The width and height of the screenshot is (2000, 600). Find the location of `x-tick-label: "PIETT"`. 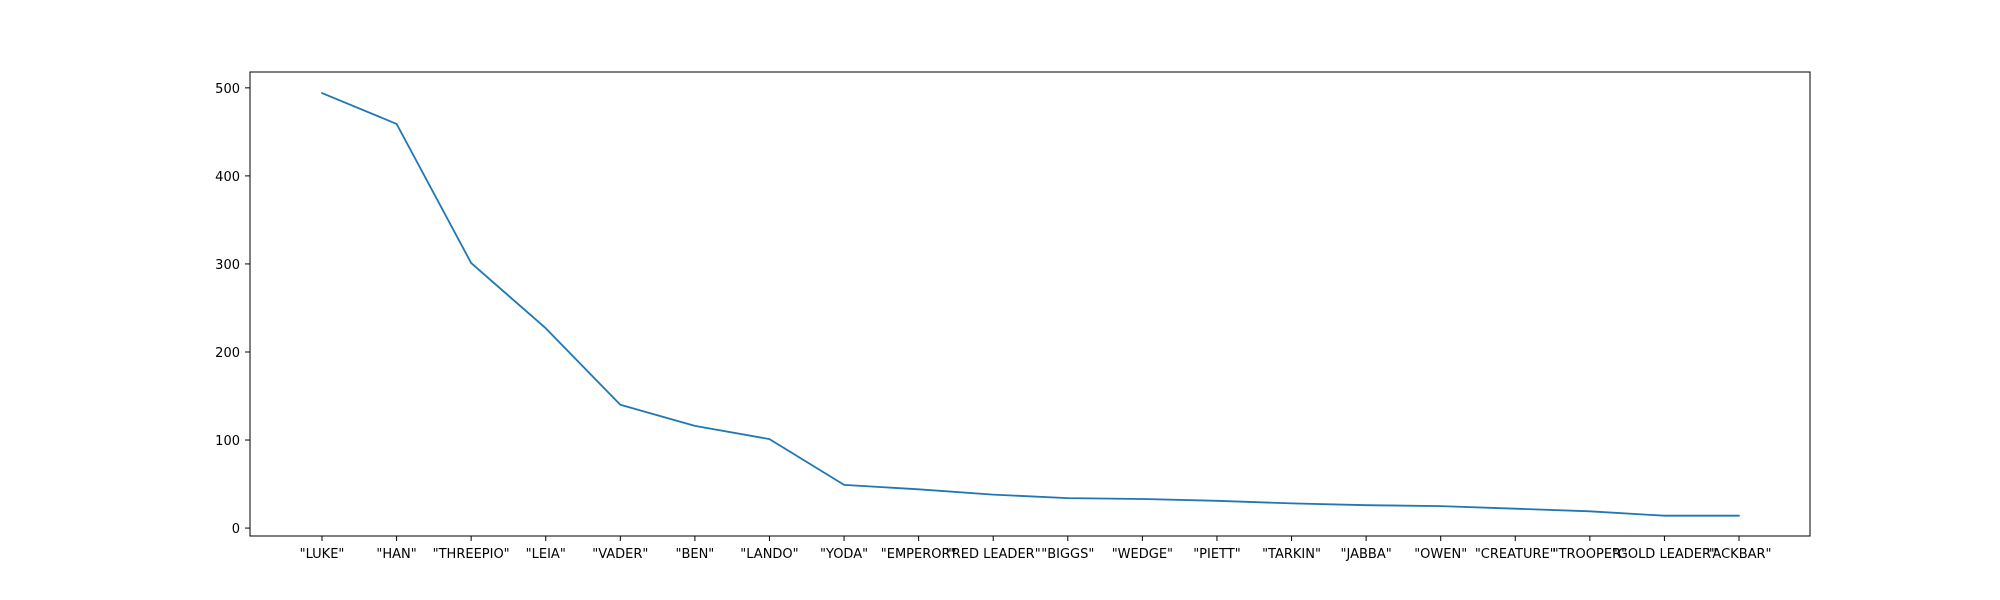

x-tick-label: "PIETT" is located at coordinates (1217, 554).